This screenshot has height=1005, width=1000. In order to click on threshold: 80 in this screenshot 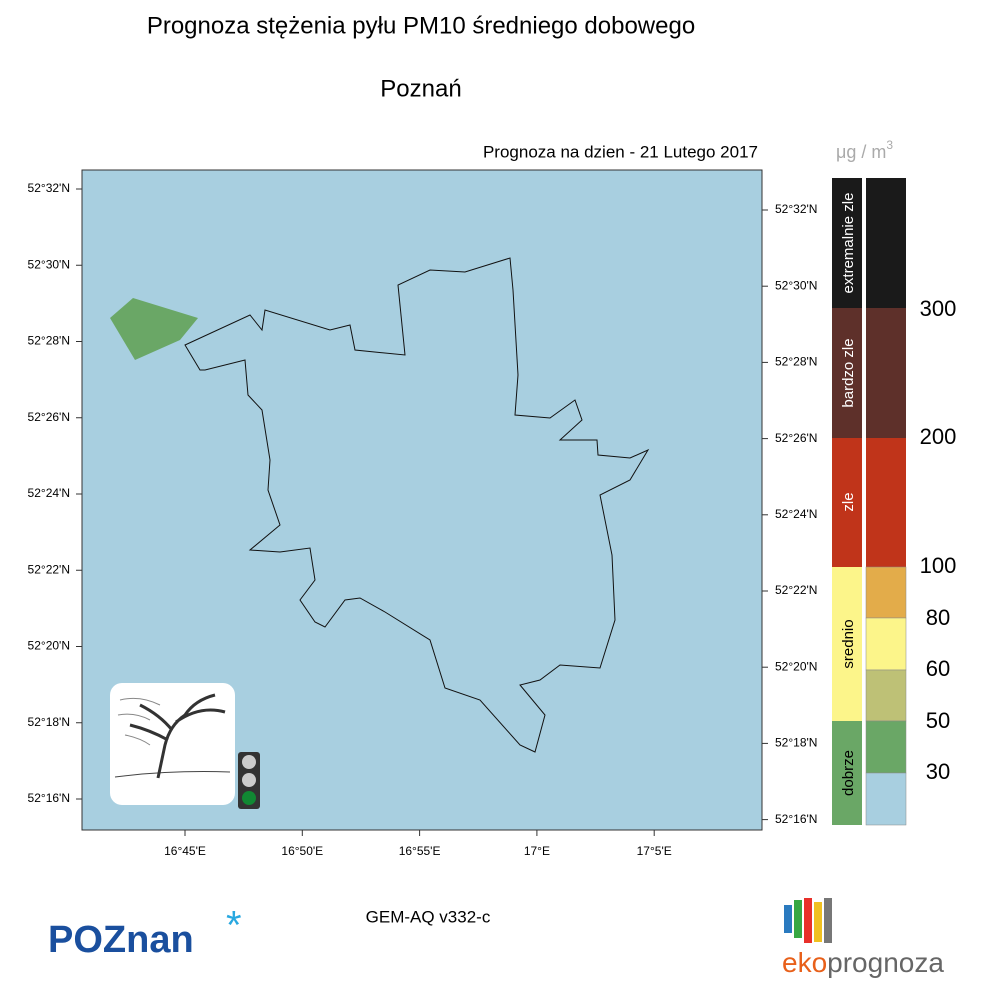, I will do `click(938, 617)`.